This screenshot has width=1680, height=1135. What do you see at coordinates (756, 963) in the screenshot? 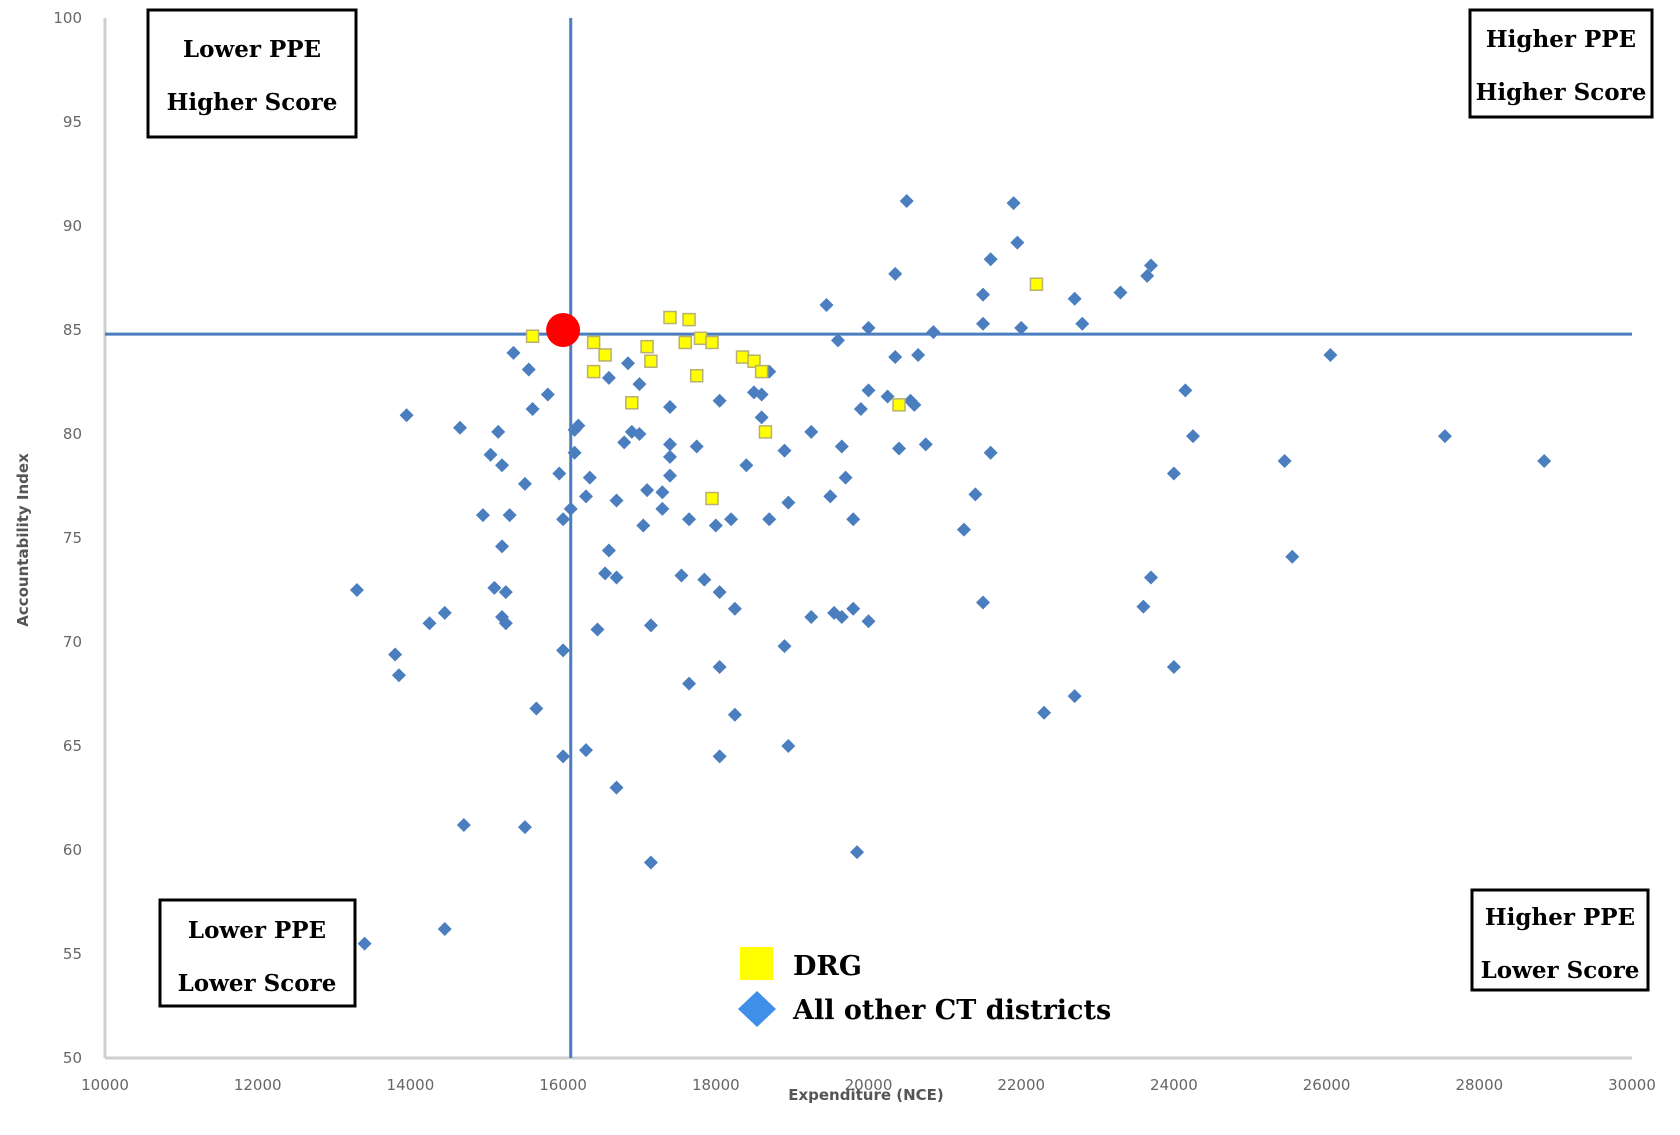
I see `legend-swatch-drg` at bounding box center [756, 963].